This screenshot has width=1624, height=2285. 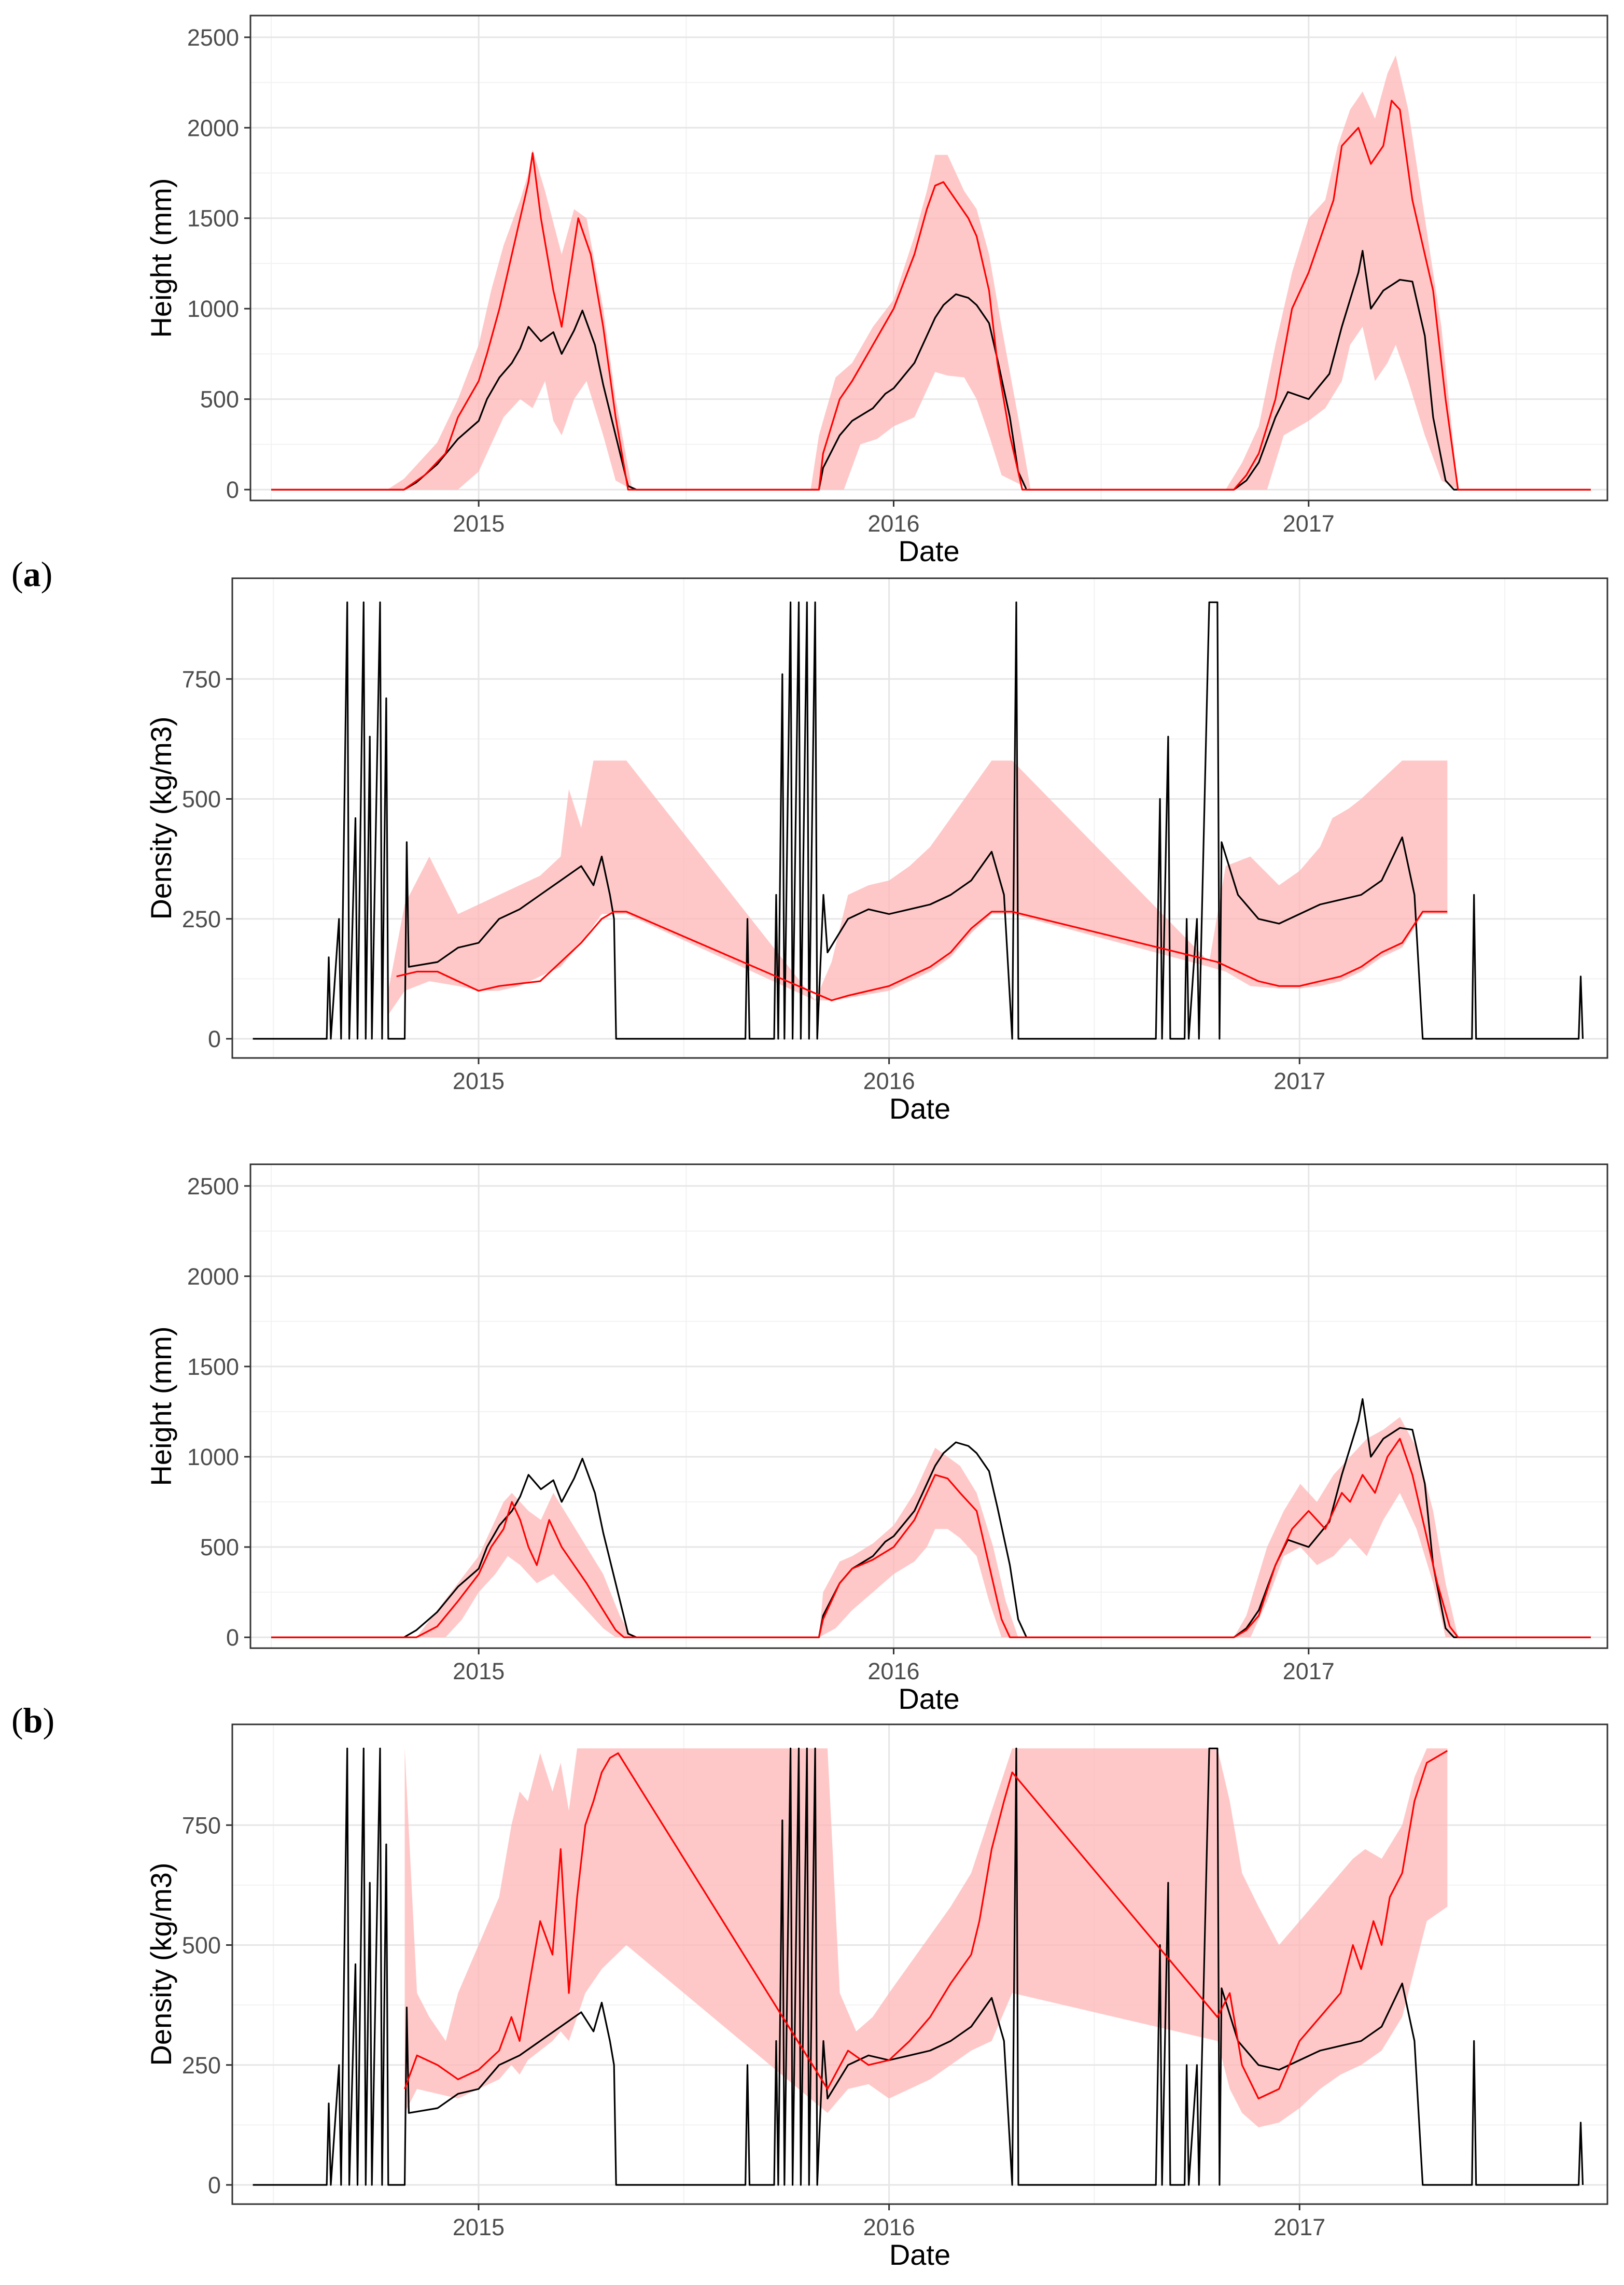 I want to click on panel-label-b: (b), so click(x=32, y=1720).